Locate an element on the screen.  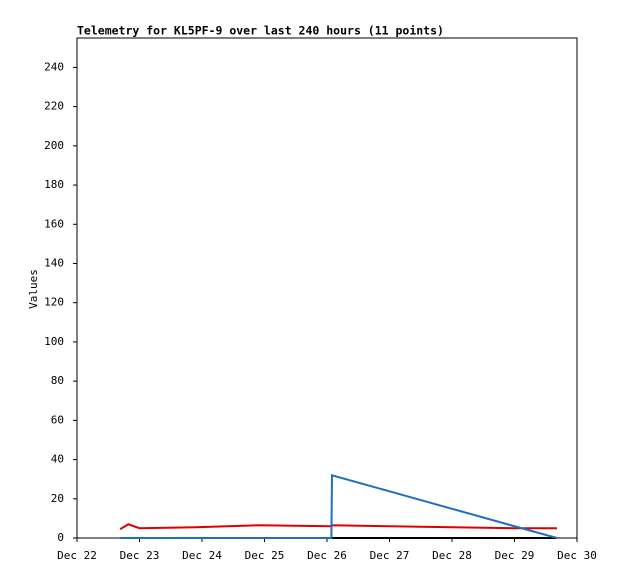
y-tick-label: 60 is located at coordinates (57, 419).